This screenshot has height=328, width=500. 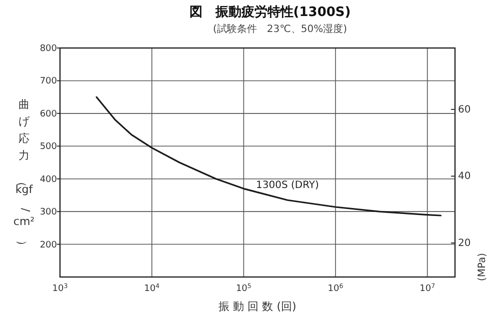 I want to click on y-tick-label: 400, so click(x=49, y=179).